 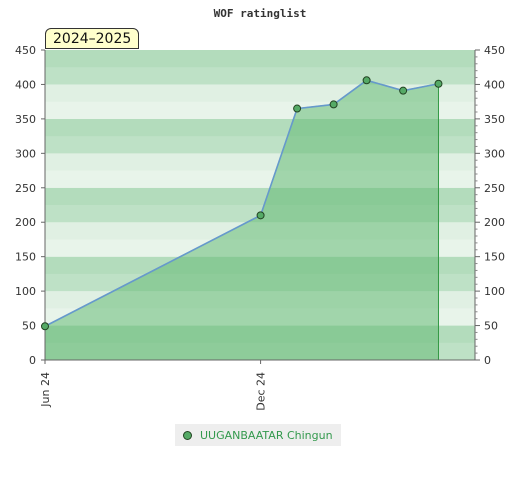 I want to click on y-tick-label-right: 350, so click(x=494, y=119).